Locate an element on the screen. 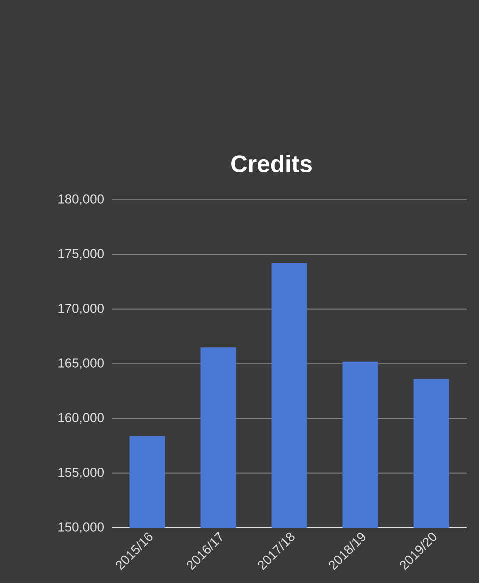 This screenshot has height=583, width=479. y-tick-label: 180,000 is located at coordinates (81, 200).